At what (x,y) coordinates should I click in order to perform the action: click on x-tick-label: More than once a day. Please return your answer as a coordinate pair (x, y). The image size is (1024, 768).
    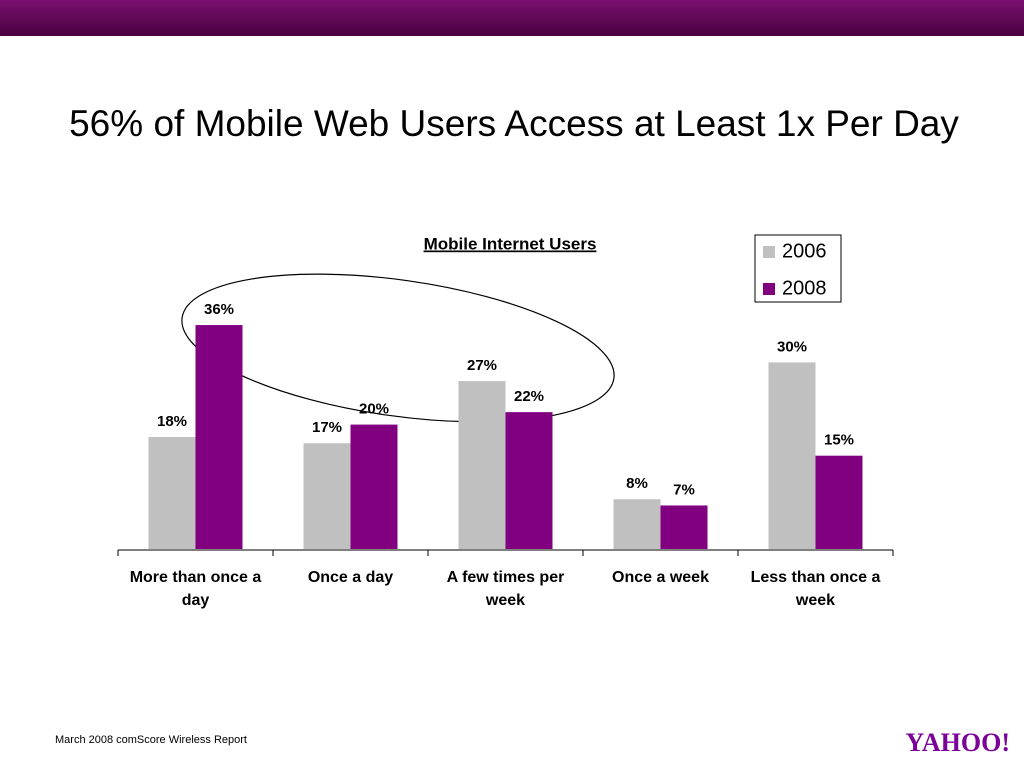
    Looking at the image, I should click on (195, 589).